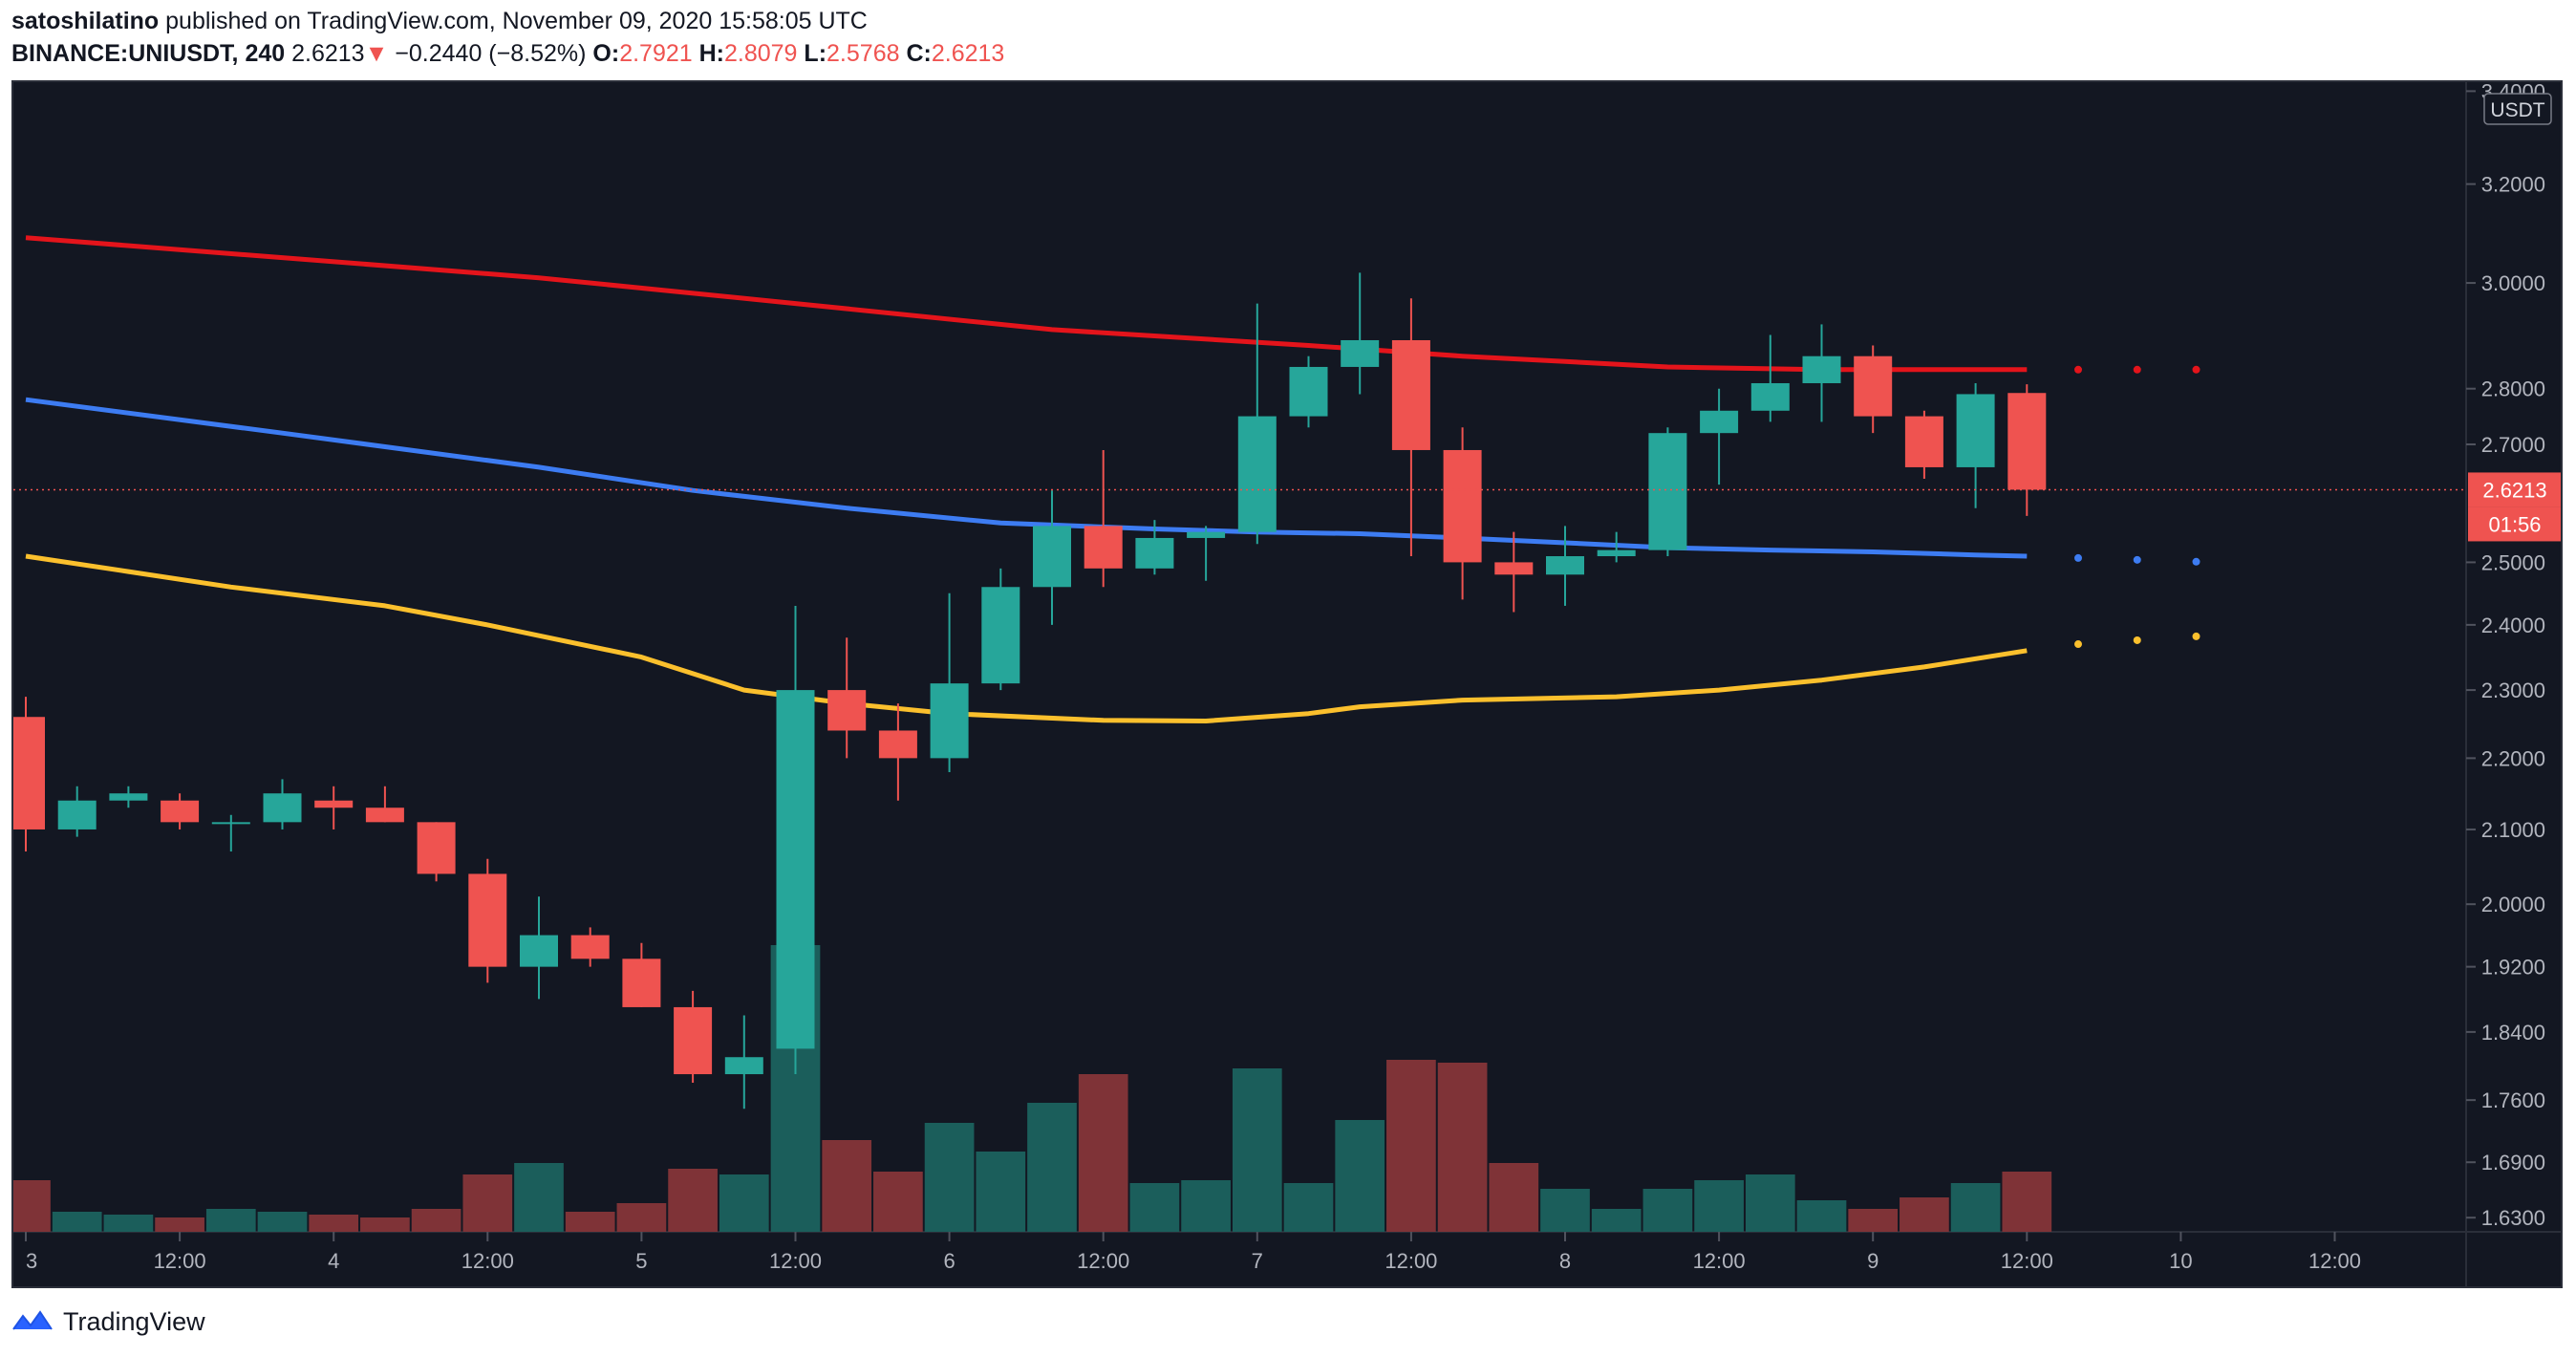 The height and width of the screenshot is (1357, 2576). Describe the element at coordinates (148, 53) in the screenshot. I see `symbol-label: BINANCE:UNIUSDT, 240` at that location.